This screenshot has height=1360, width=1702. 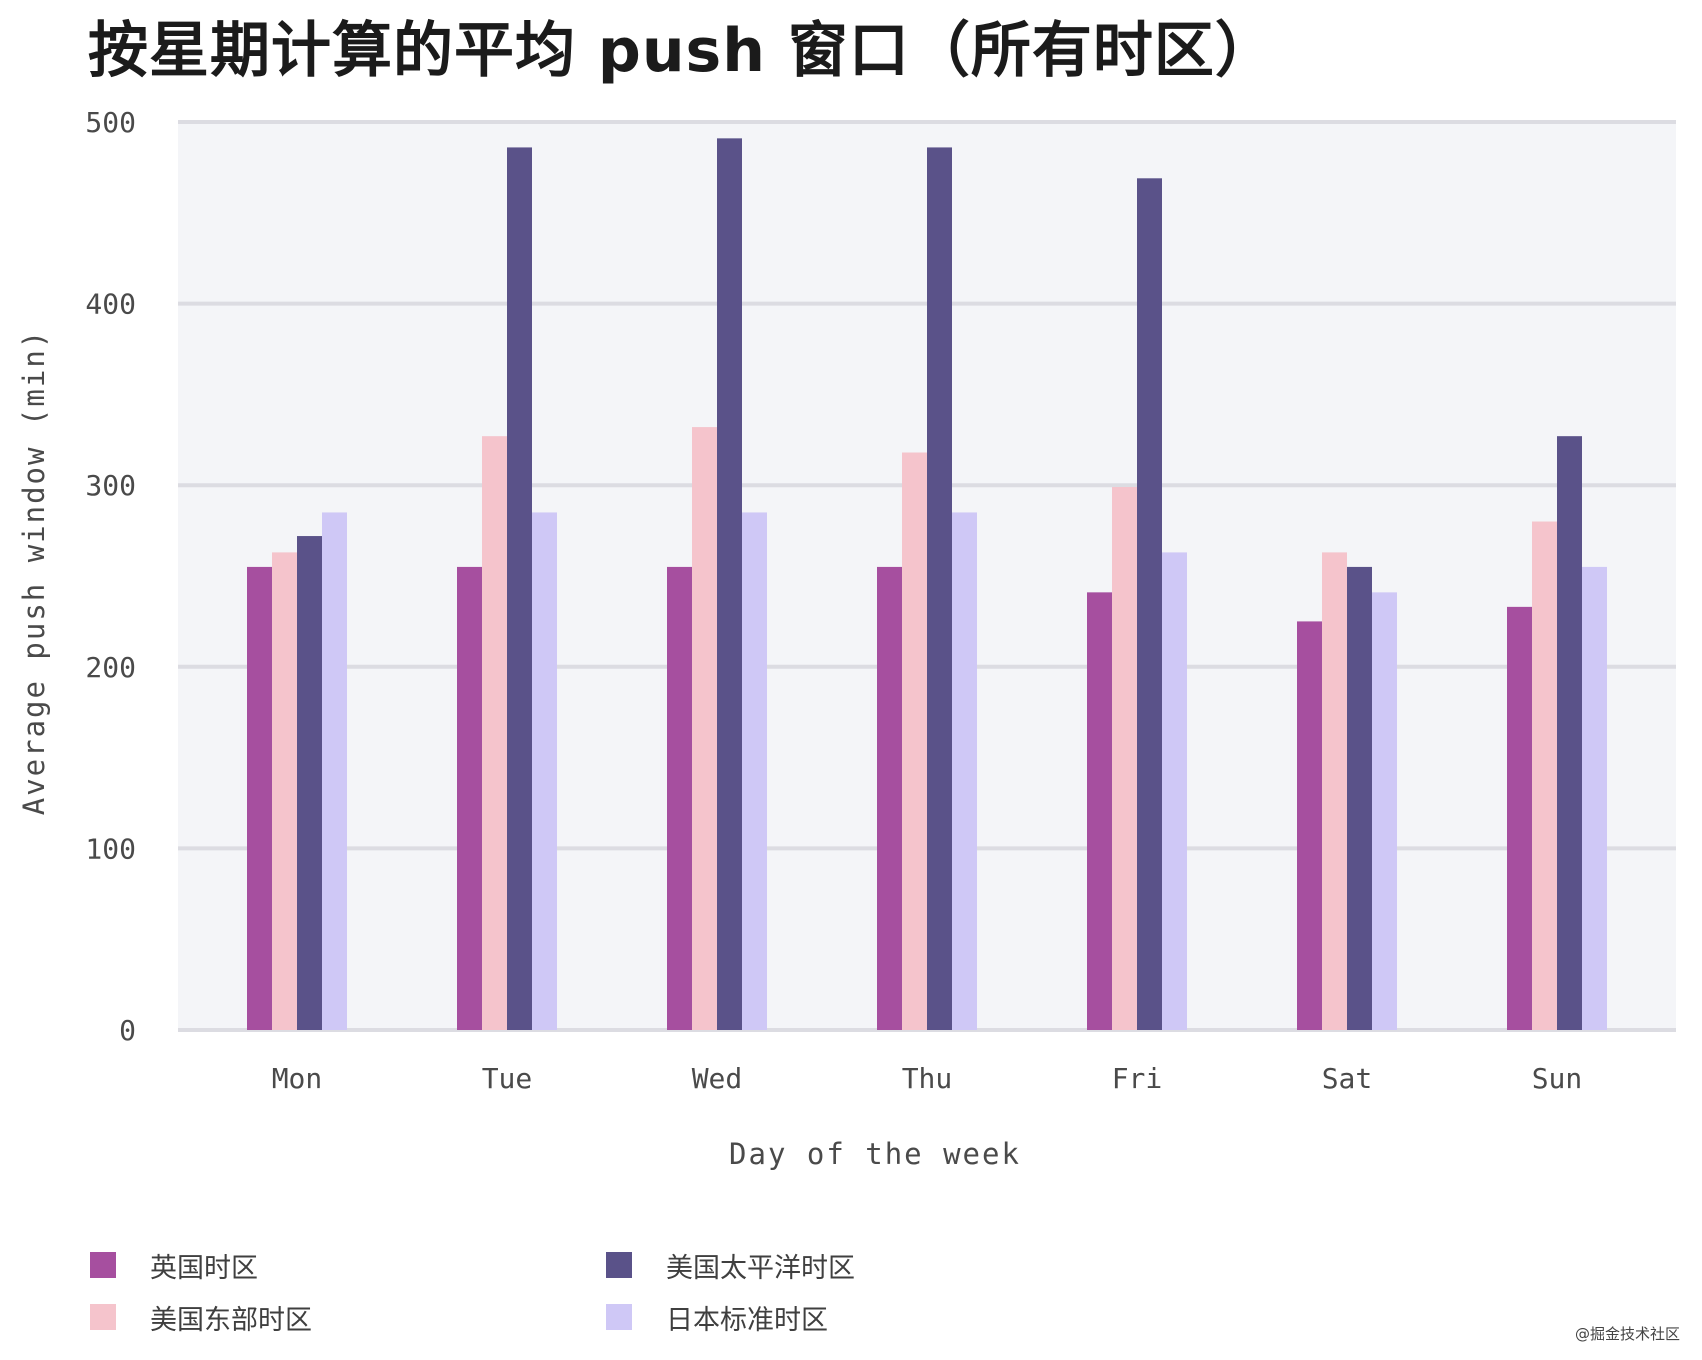 What do you see at coordinates (110, 122) in the screenshot?
I see `y-tick-label: 500` at bounding box center [110, 122].